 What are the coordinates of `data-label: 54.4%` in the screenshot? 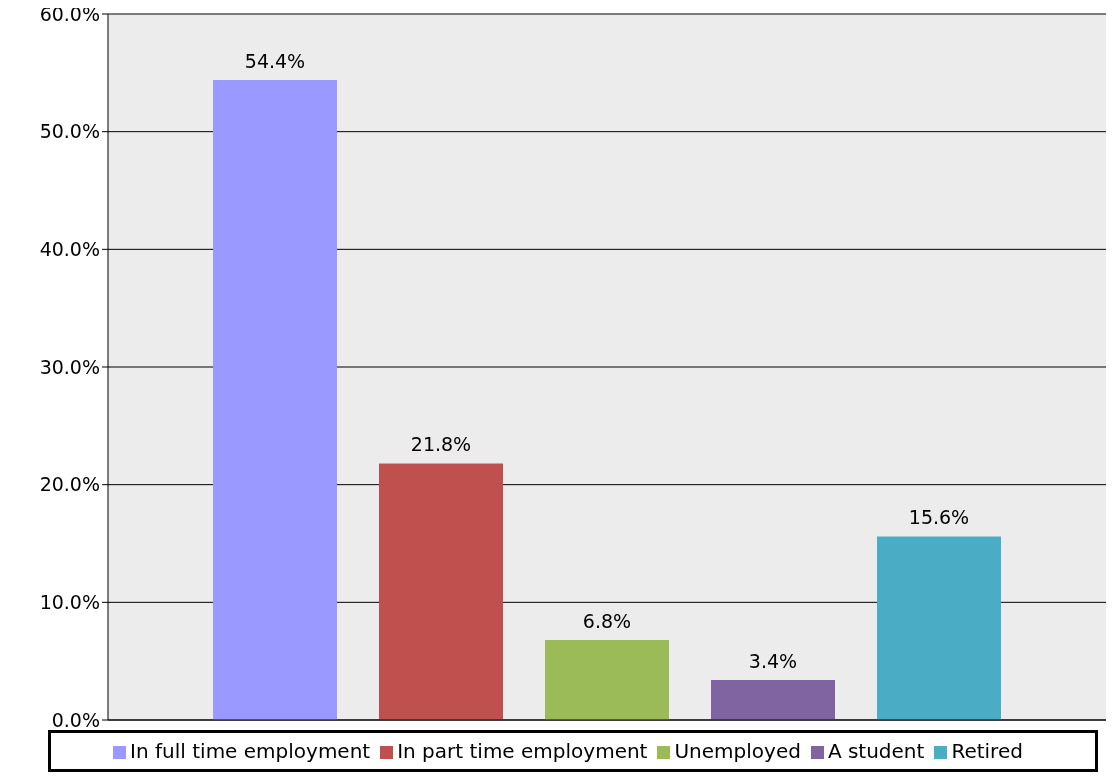 It's located at (275, 60).